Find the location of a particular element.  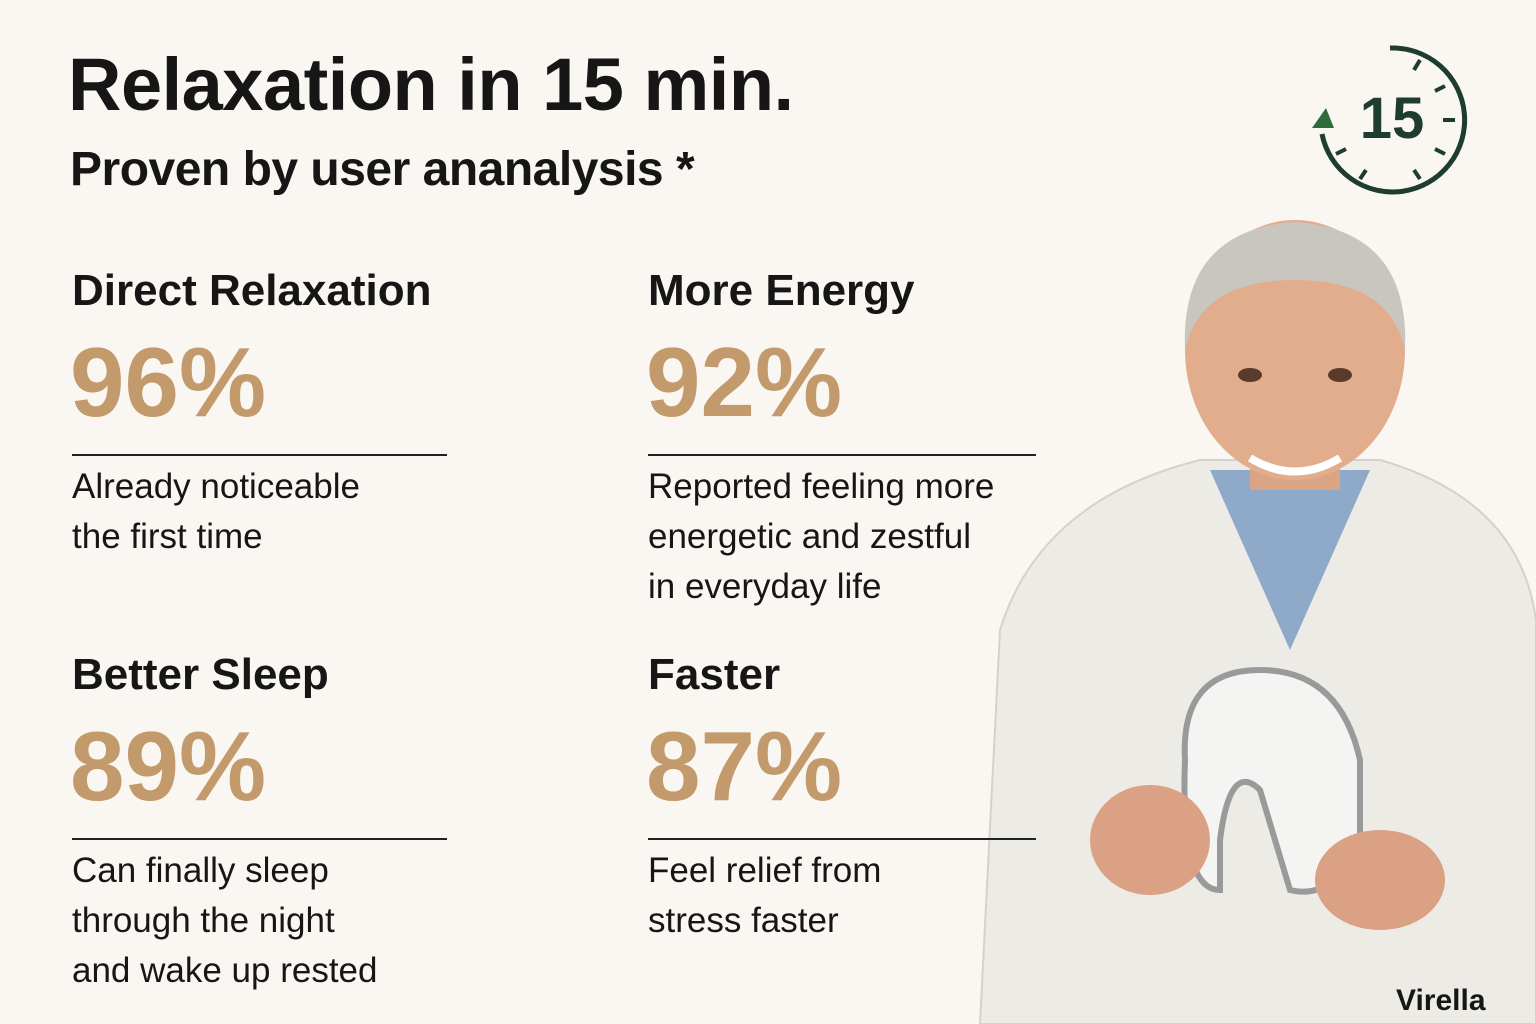

stat-percent: 92% is located at coordinates (744, 382).